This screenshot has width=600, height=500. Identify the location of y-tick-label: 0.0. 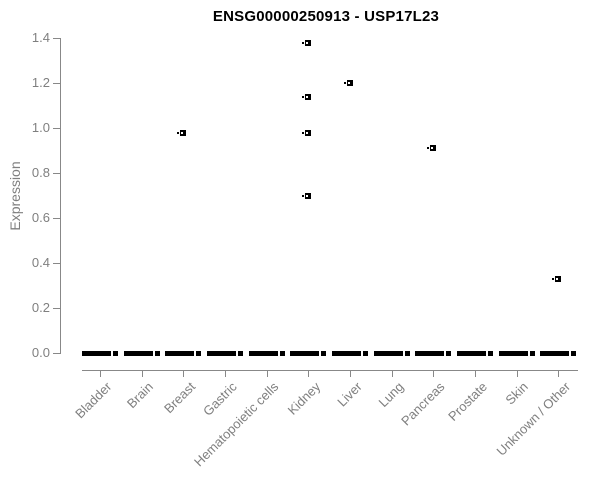
(40, 352).